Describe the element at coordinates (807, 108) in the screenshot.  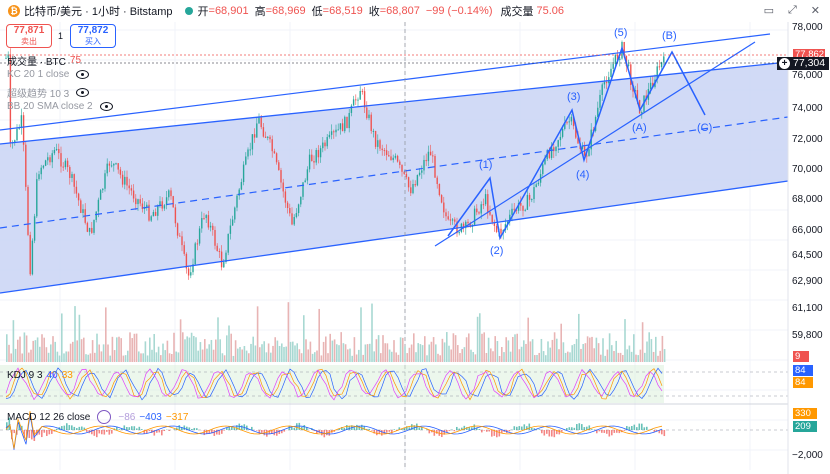
I see `price-axis-label: 74,000` at that location.